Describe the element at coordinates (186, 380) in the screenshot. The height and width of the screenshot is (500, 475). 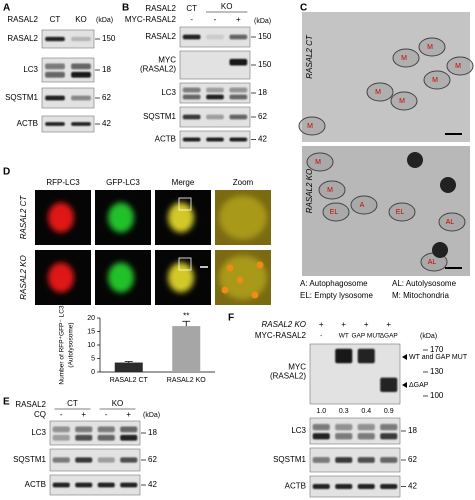
I see `x-tick-label: RASAL2 KO` at that location.